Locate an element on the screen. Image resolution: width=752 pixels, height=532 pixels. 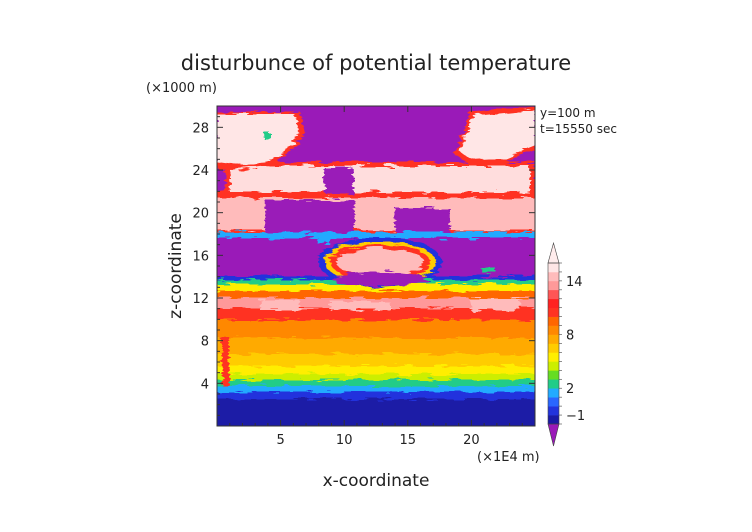
small-blue-patch is located at coordinates (324, 241).